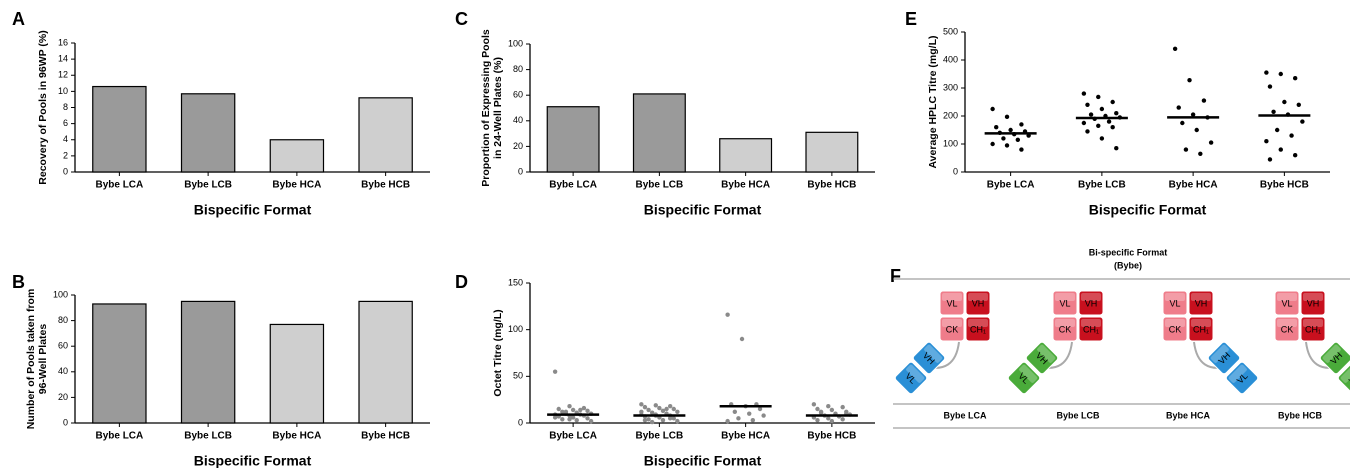 The height and width of the screenshot is (468, 1350). Describe the element at coordinates (518, 376) in the screenshot. I see `y-tick-label: 50` at that location.